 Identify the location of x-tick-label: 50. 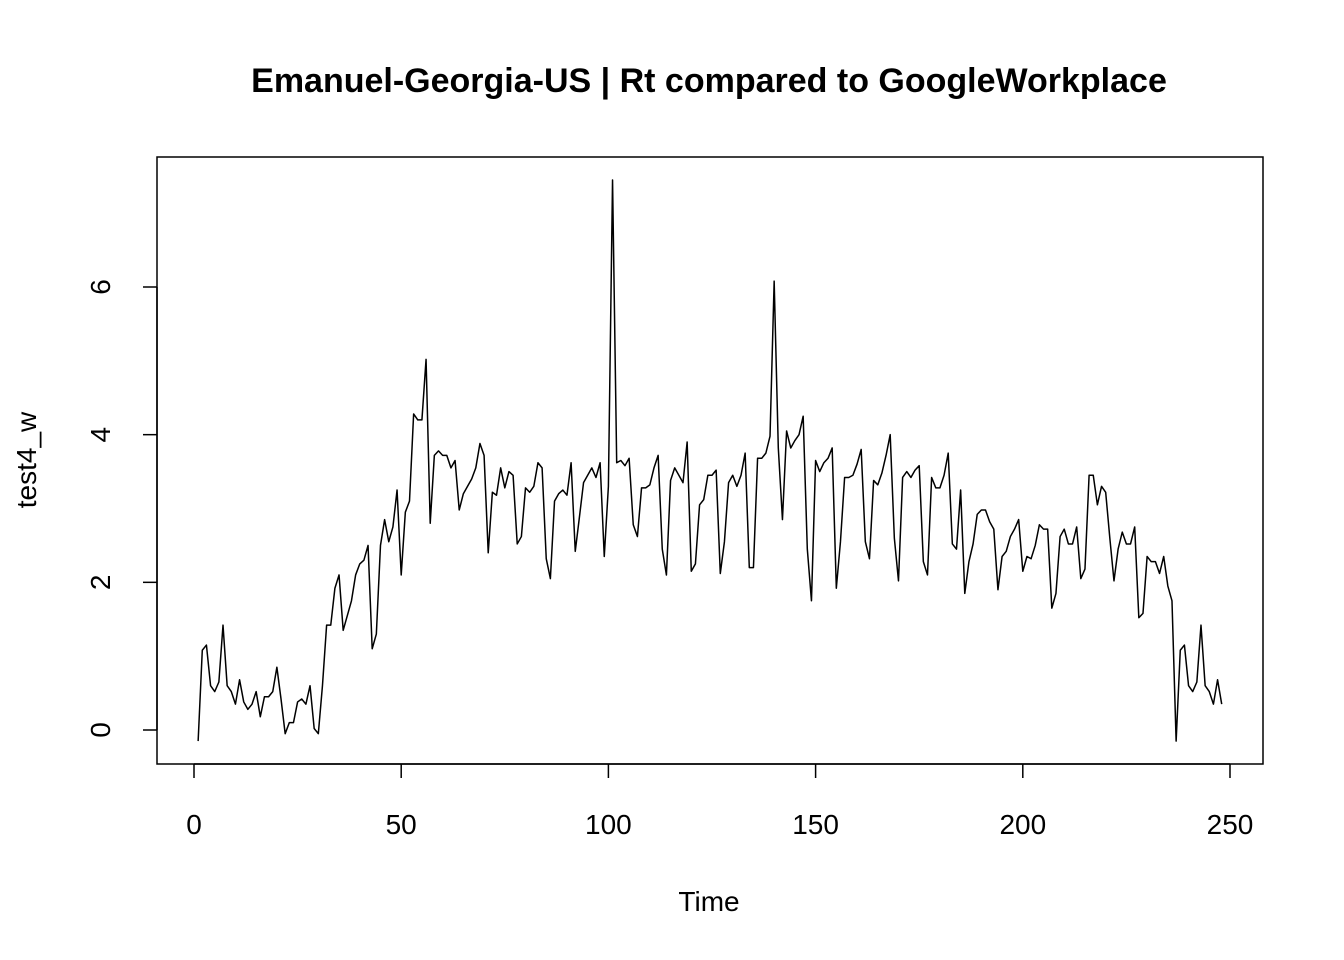
(401, 824).